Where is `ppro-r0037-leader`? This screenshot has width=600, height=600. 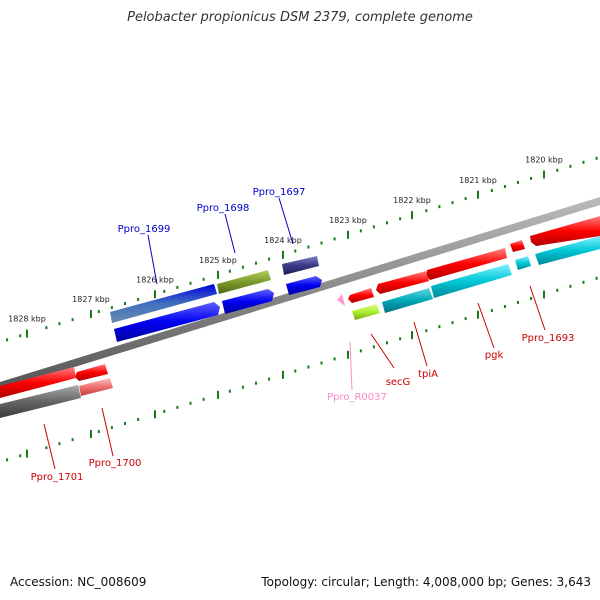 ppro-r0037-leader is located at coordinates (351, 366).